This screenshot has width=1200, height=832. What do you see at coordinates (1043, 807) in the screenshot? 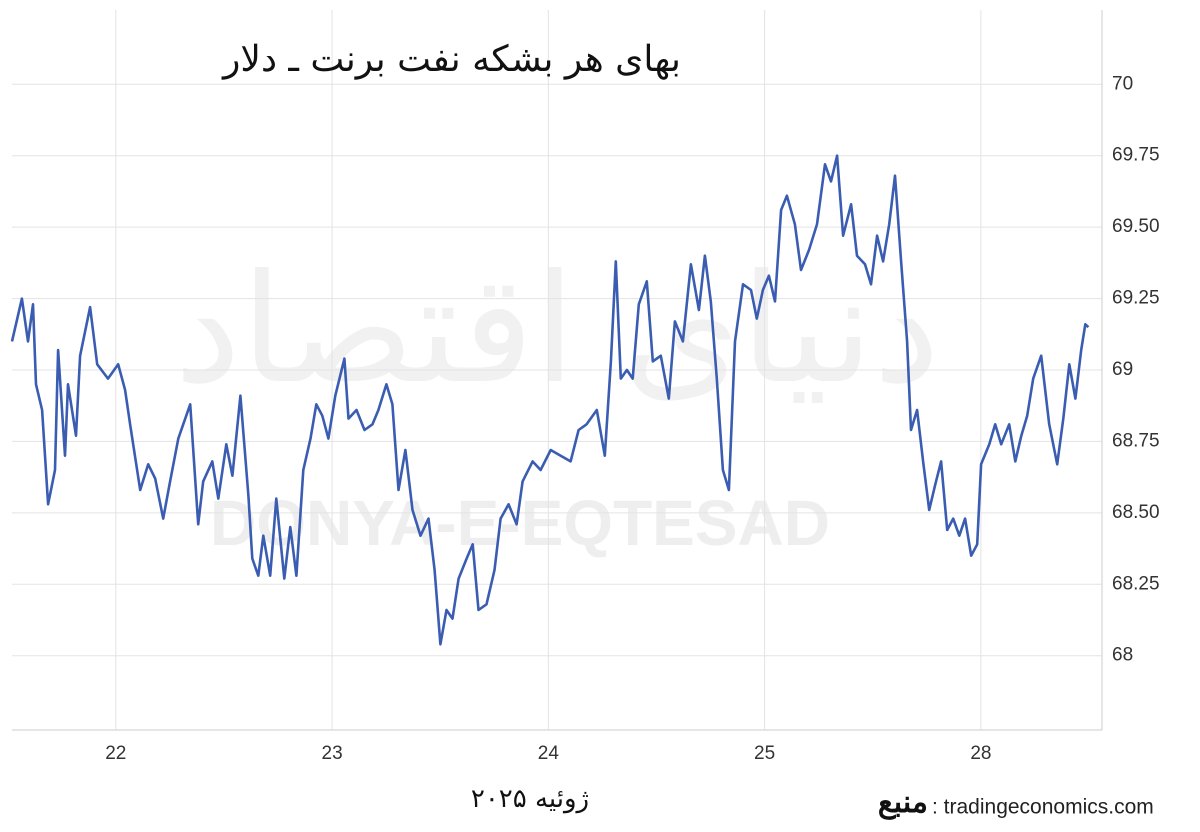
I see `source: : tradingeconomics.com` at bounding box center [1043, 807].